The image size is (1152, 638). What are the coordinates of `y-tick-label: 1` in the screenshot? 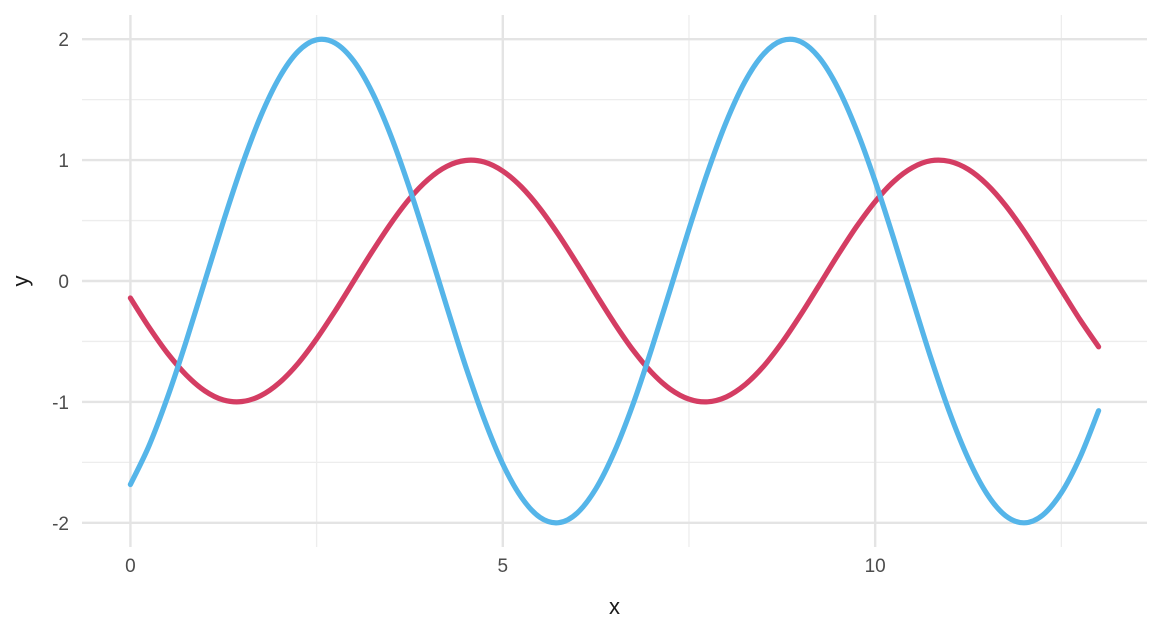 It's located at (63, 161).